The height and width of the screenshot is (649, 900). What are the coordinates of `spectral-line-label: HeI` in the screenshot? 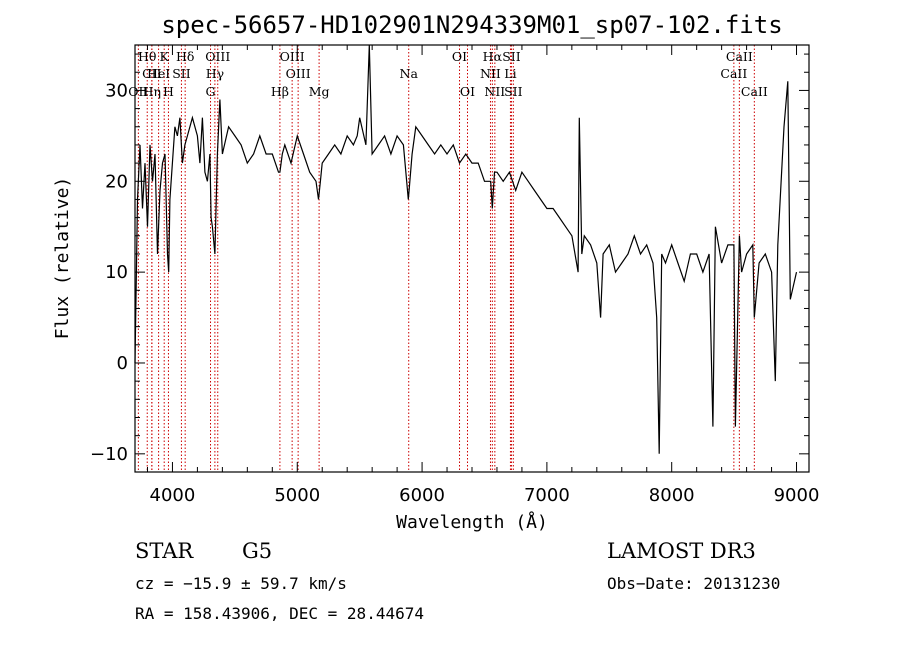 It's located at (158, 73).